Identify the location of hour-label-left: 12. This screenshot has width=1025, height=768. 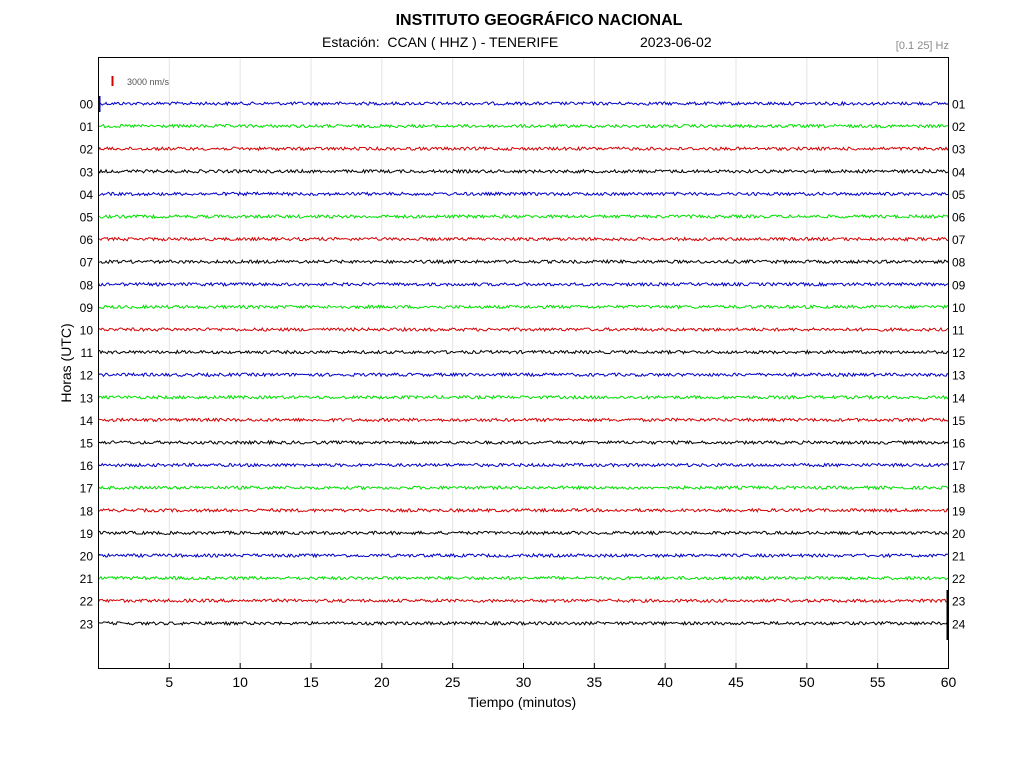
(87, 376).